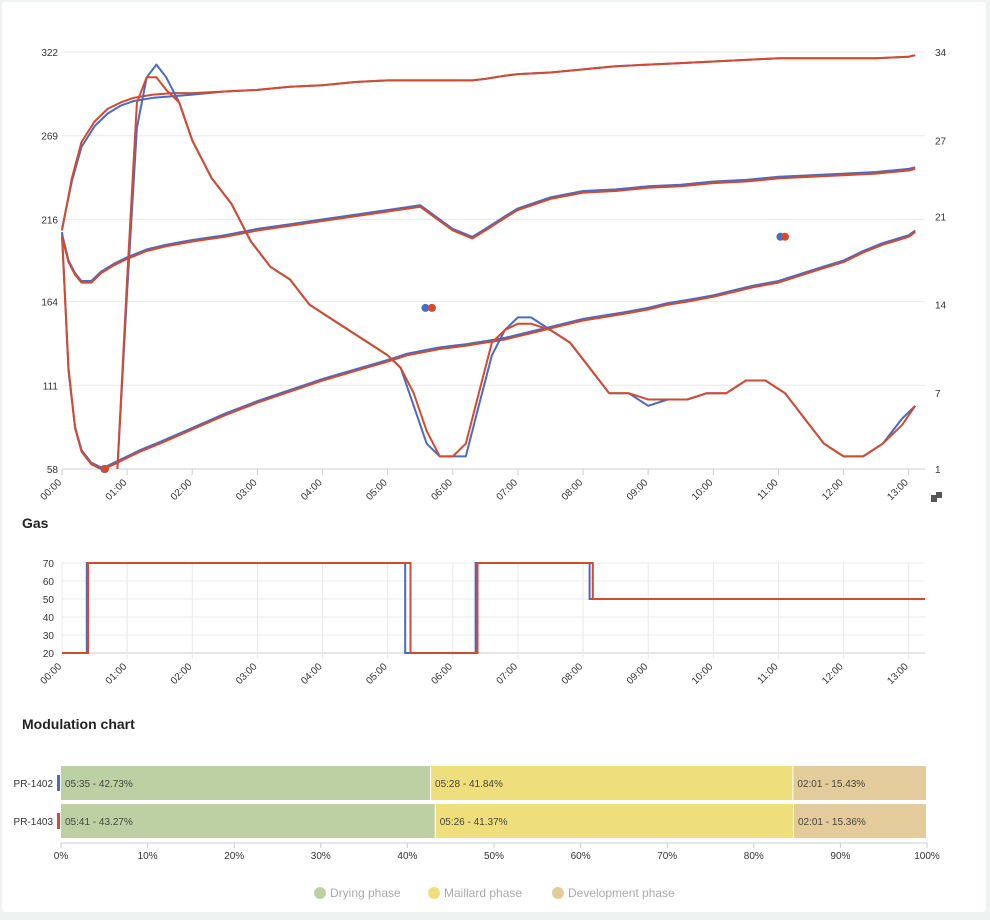 The width and height of the screenshot is (990, 920). Describe the element at coordinates (49, 303) in the screenshot. I see `main-left-tick-label: 164` at that location.